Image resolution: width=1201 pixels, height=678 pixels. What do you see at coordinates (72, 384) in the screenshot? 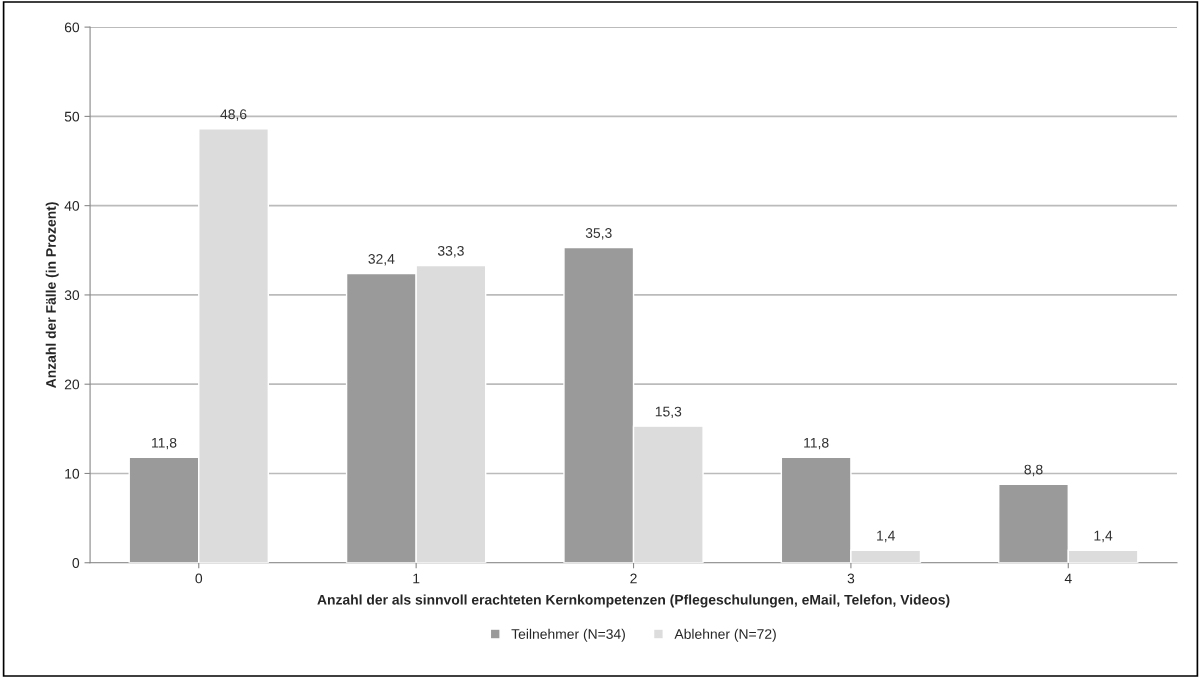
I see `y-tick-label: 20` at bounding box center [72, 384].